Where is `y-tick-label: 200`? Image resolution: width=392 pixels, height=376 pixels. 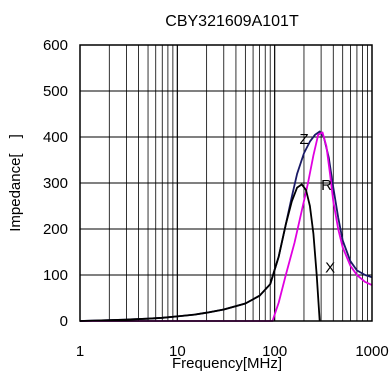 y-tick-label: 200 is located at coordinates (55, 229).